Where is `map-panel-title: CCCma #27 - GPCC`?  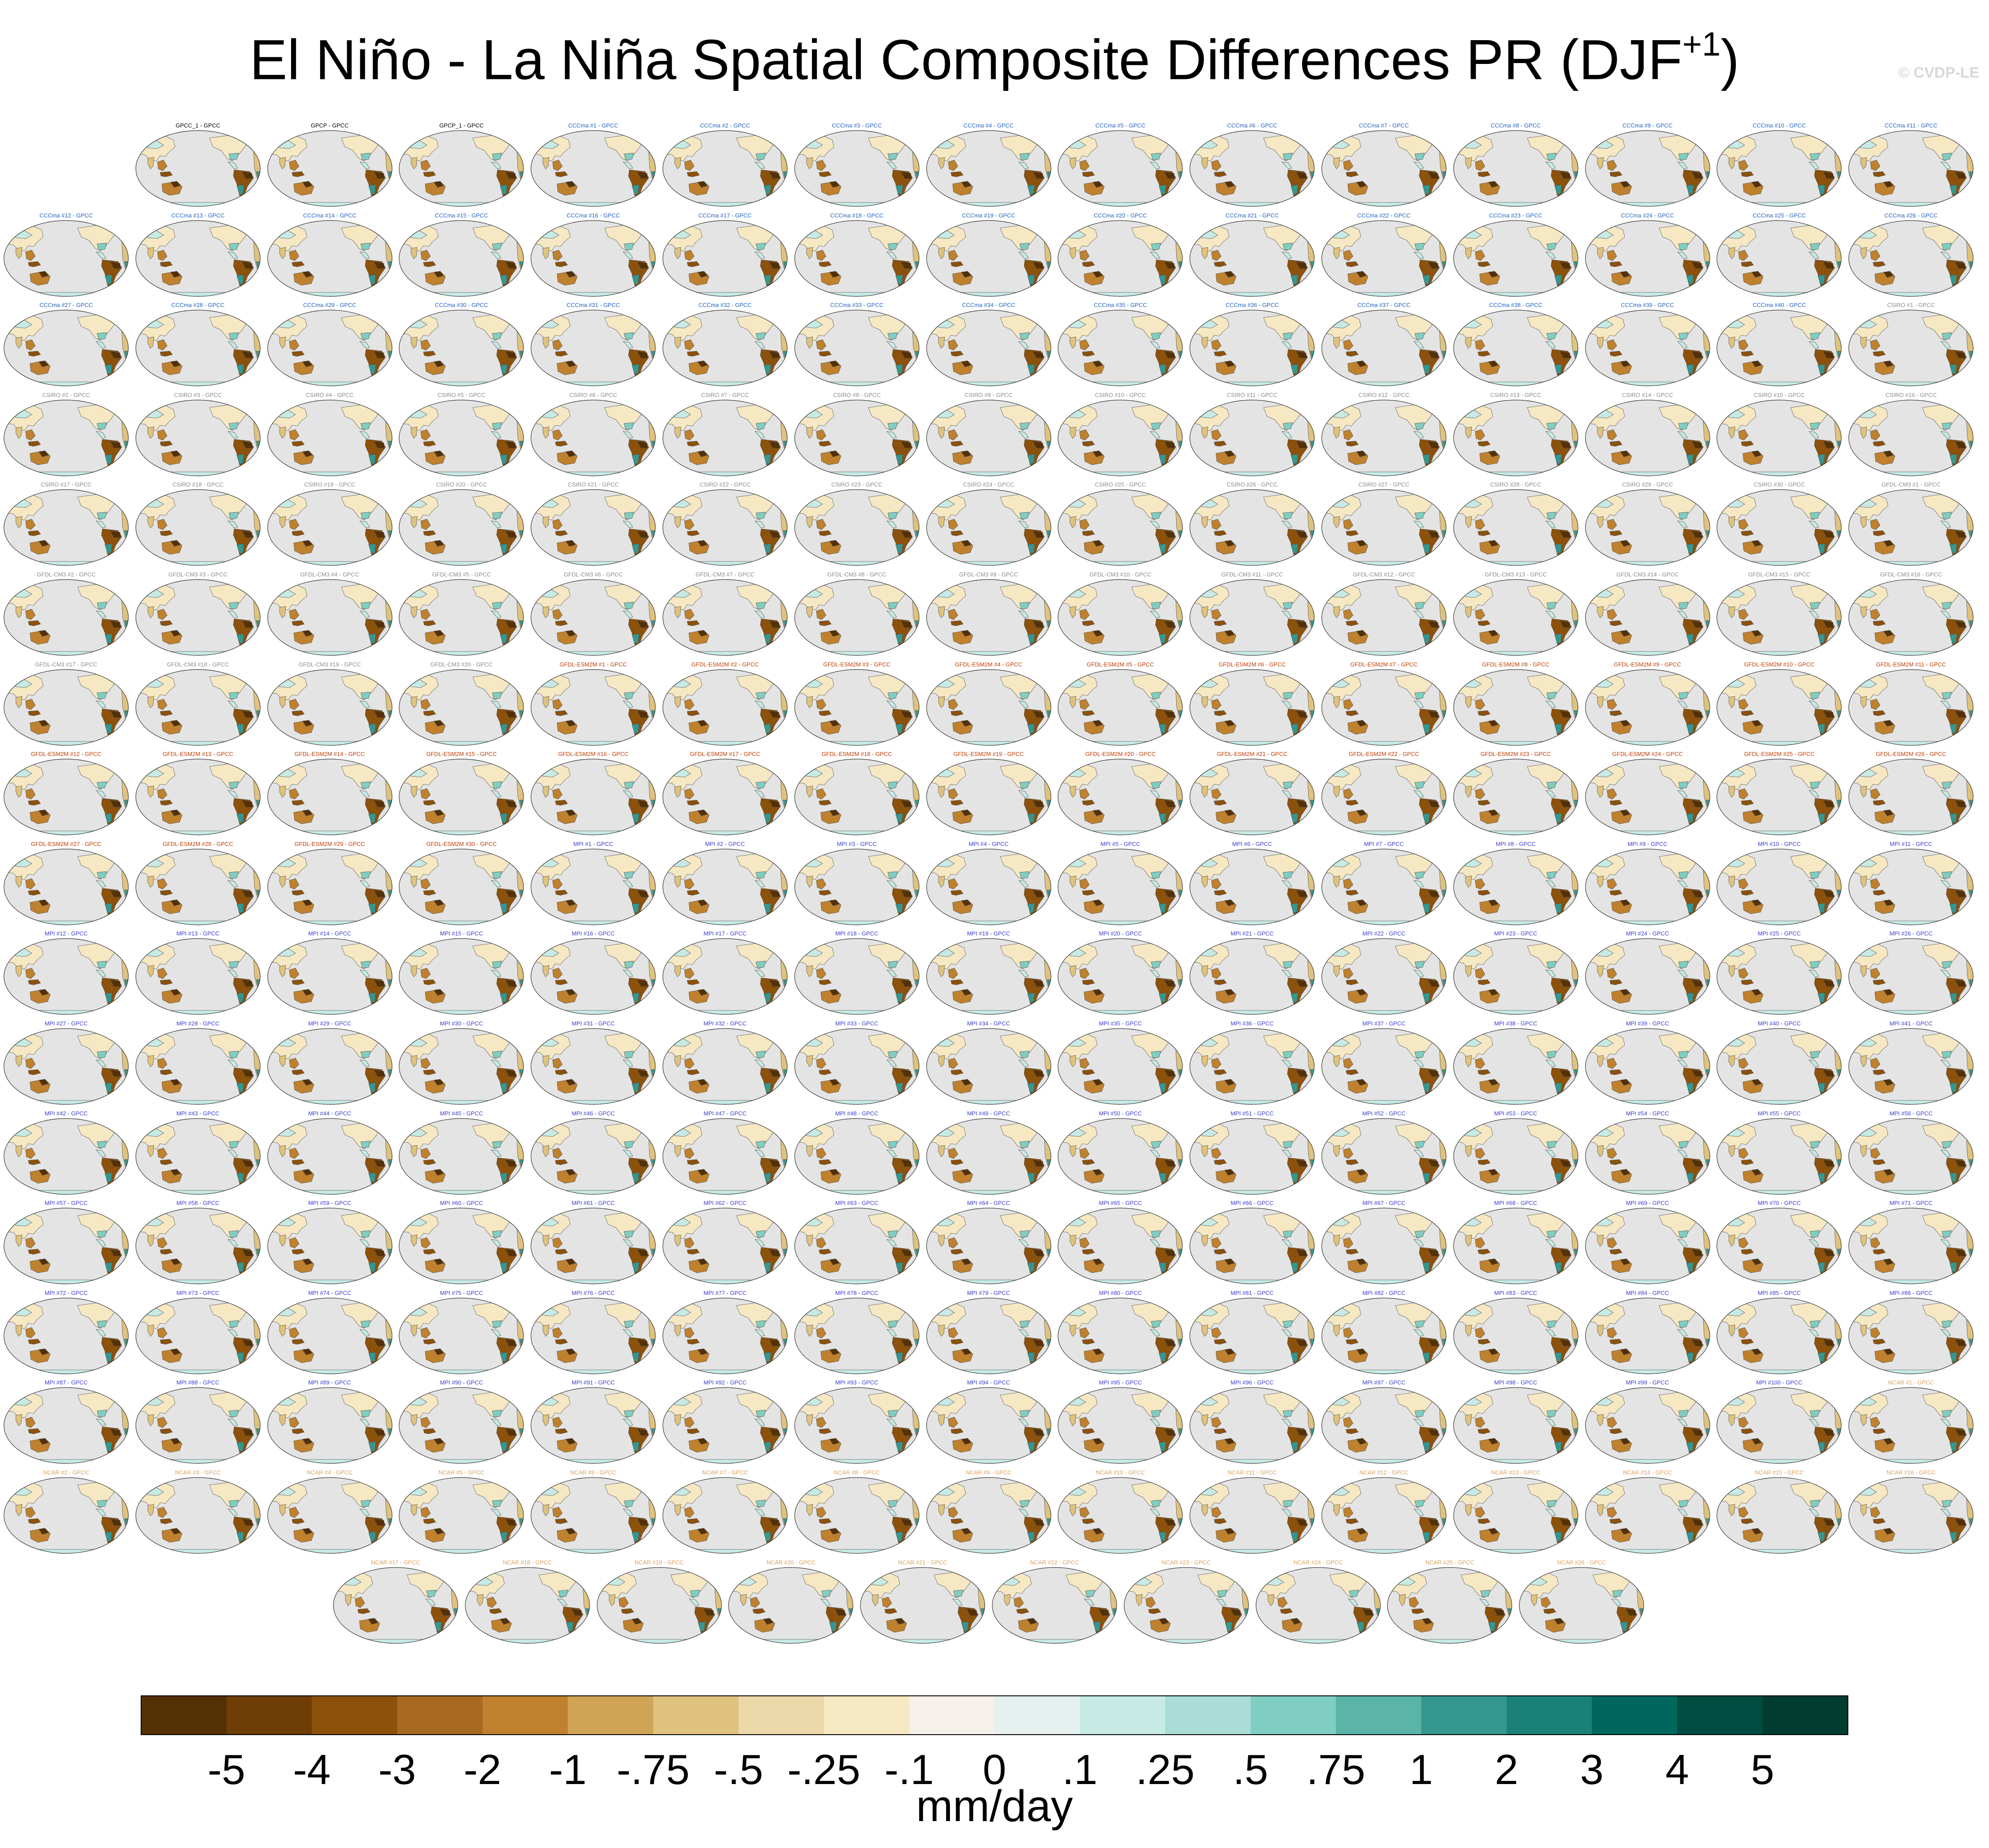
map-panel-title: CCCma #27 - GPCC is located at coordinates (66, 305).